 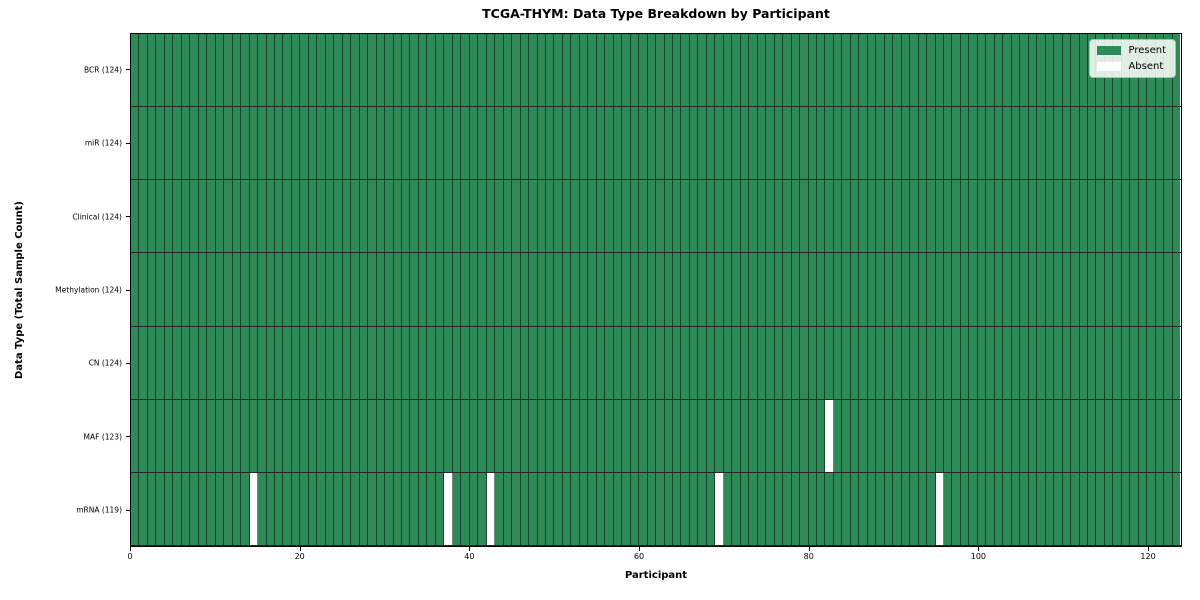 I want to click on x-tick-label: 80, so click(x=808, y=556).